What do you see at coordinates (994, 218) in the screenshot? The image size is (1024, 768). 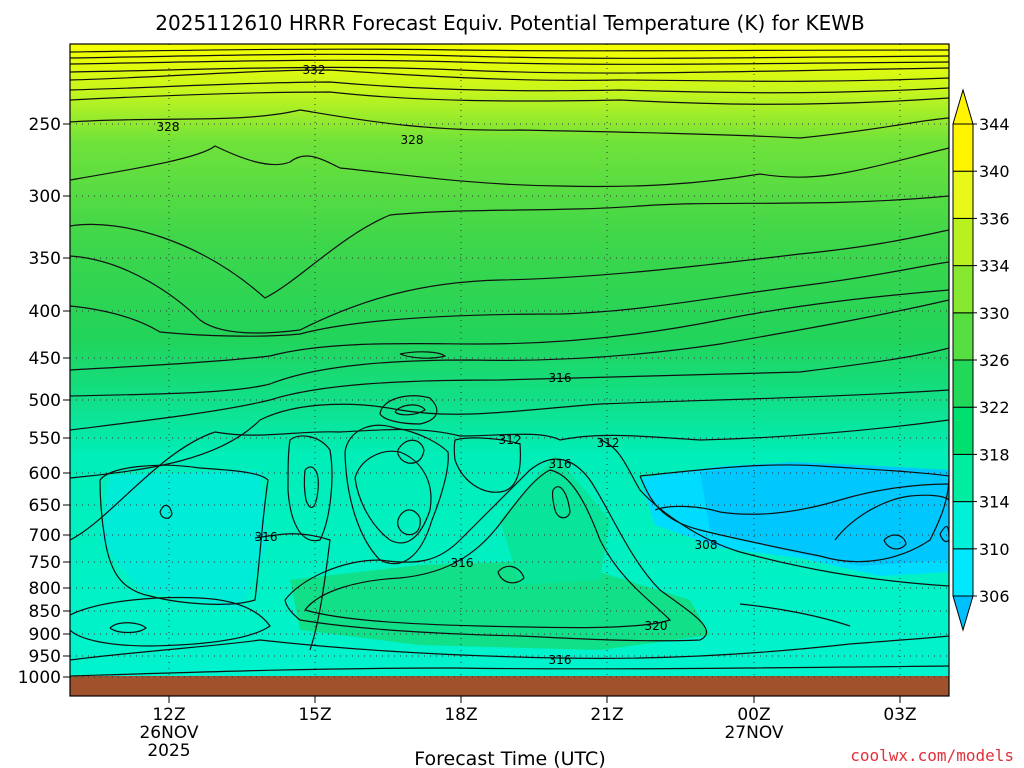 I see `colorbar-label: 336` at bounding box center [994, 218].